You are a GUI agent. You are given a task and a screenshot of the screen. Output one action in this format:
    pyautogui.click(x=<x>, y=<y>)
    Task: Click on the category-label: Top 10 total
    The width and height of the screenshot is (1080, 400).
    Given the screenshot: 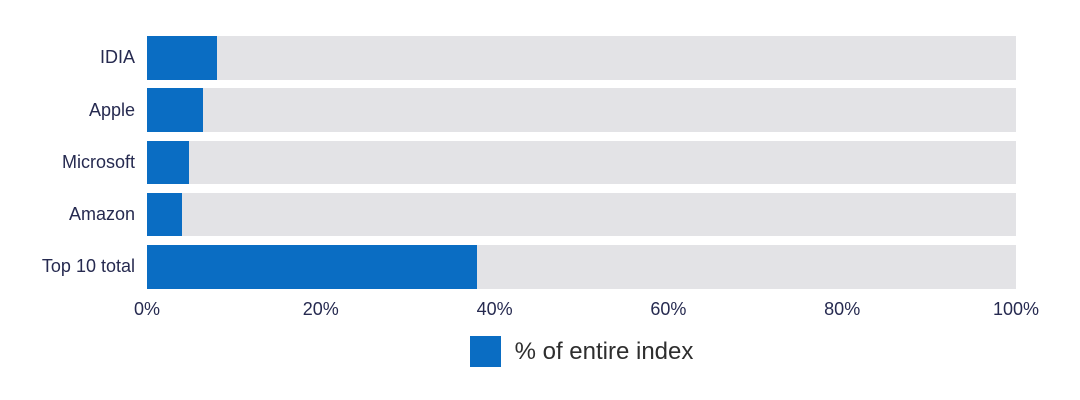 What is the action you would take?
    pyautogui.click(x=88, y=266)
    